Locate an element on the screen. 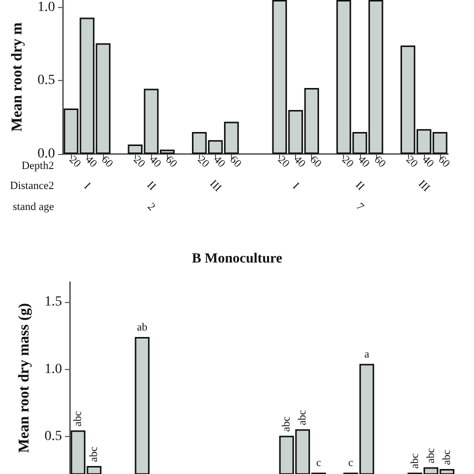 The height and width of the screenshot is (474, 474). text: Distance2 is located at coordinates (32, 186).